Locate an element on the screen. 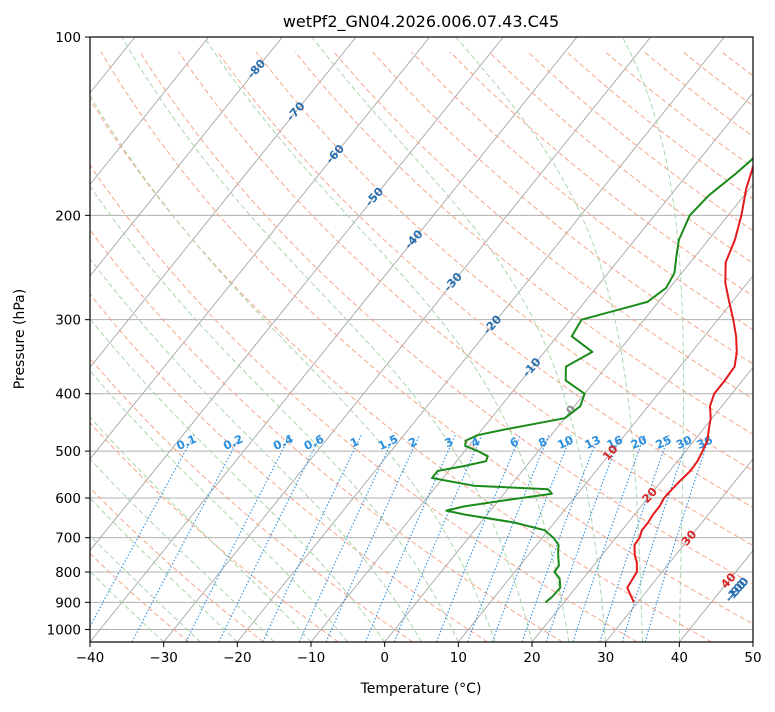  y-tick-label: 200 is located at coordinates (68, 216).